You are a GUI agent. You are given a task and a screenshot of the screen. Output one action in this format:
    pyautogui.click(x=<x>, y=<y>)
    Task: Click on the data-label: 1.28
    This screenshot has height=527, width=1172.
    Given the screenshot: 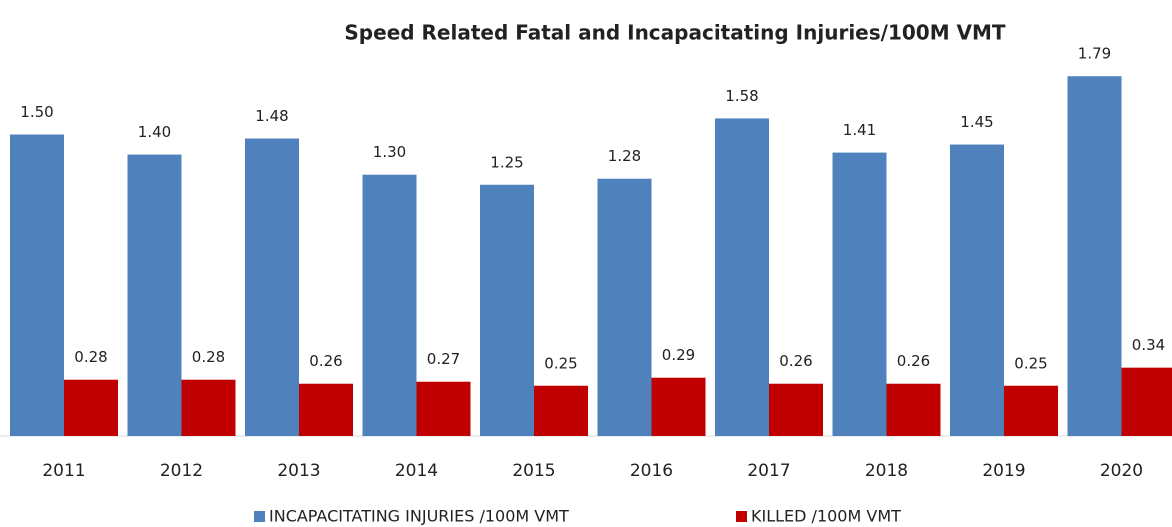 What is the action you would take?
    pyautogui.click(x=624, y=156)
    